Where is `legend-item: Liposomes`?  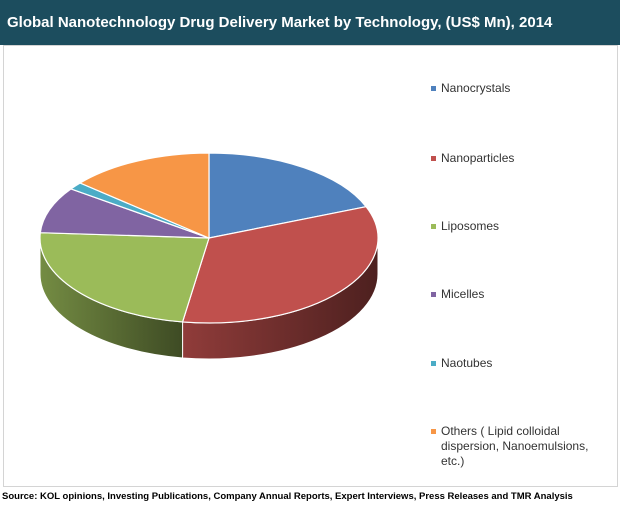
legend-item: Liposomes is located at coordinates (521, 226).